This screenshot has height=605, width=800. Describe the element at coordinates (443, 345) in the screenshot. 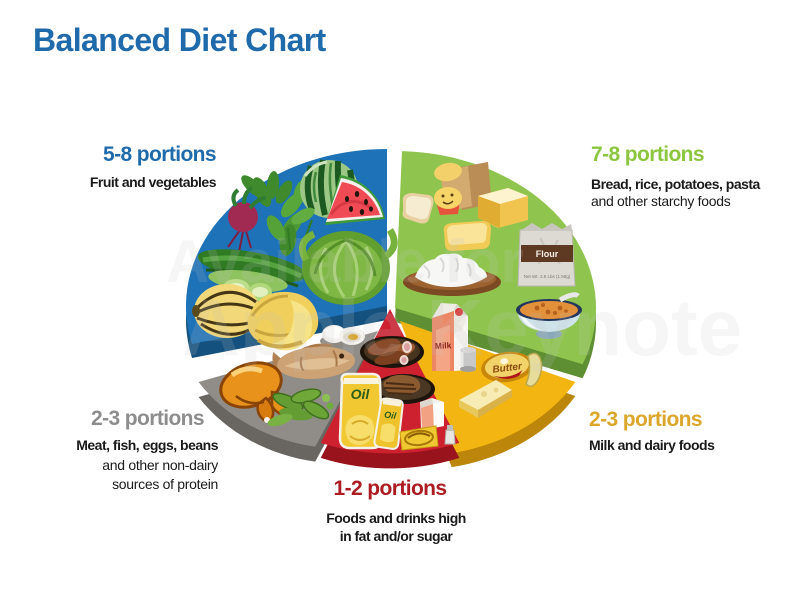

I see `svg-text: Milk` at that location.